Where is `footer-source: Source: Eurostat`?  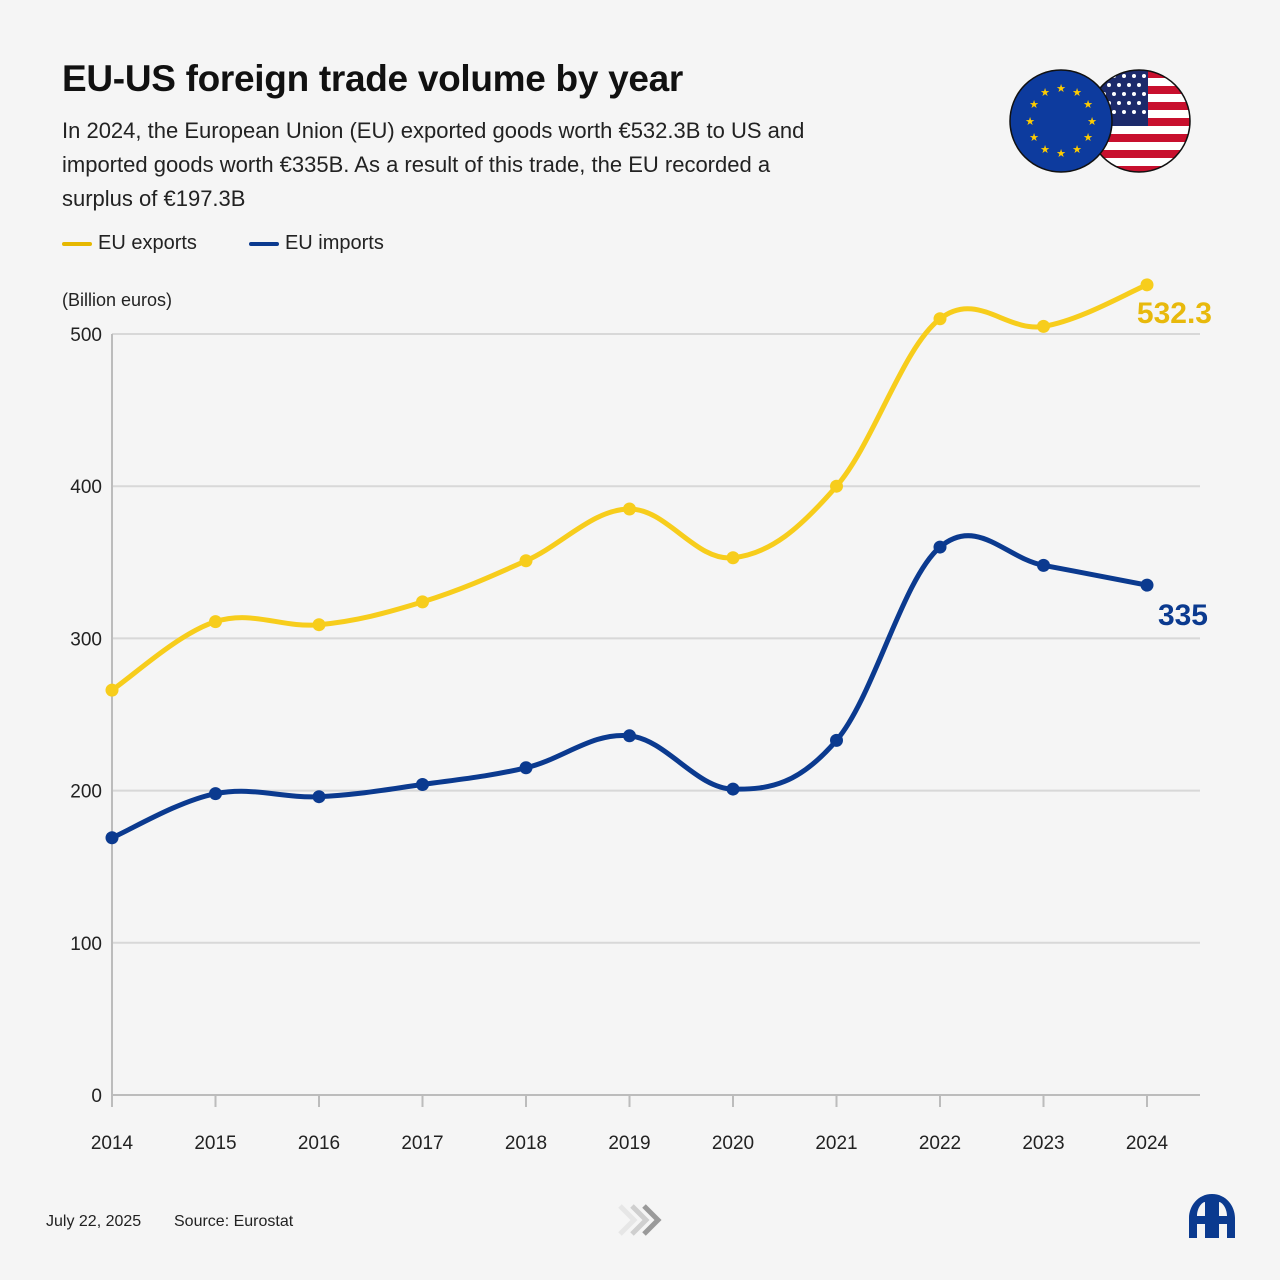 footer-source: Source: Eurostat is located at coordinates (234, 1221).